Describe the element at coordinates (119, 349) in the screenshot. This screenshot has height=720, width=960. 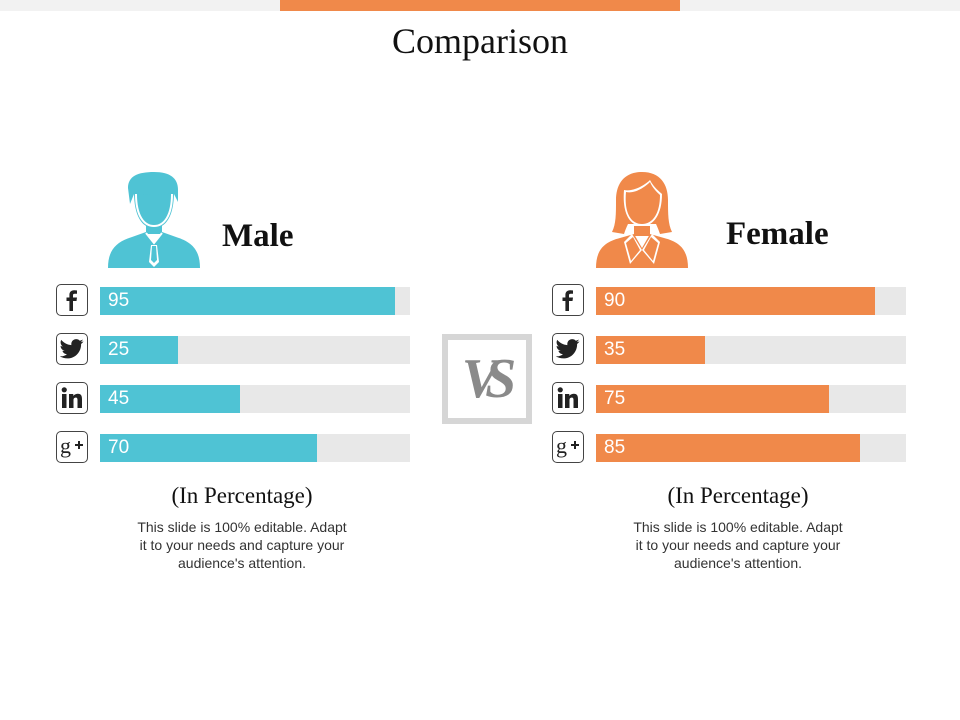
I see `bar-value: 25` at that location.